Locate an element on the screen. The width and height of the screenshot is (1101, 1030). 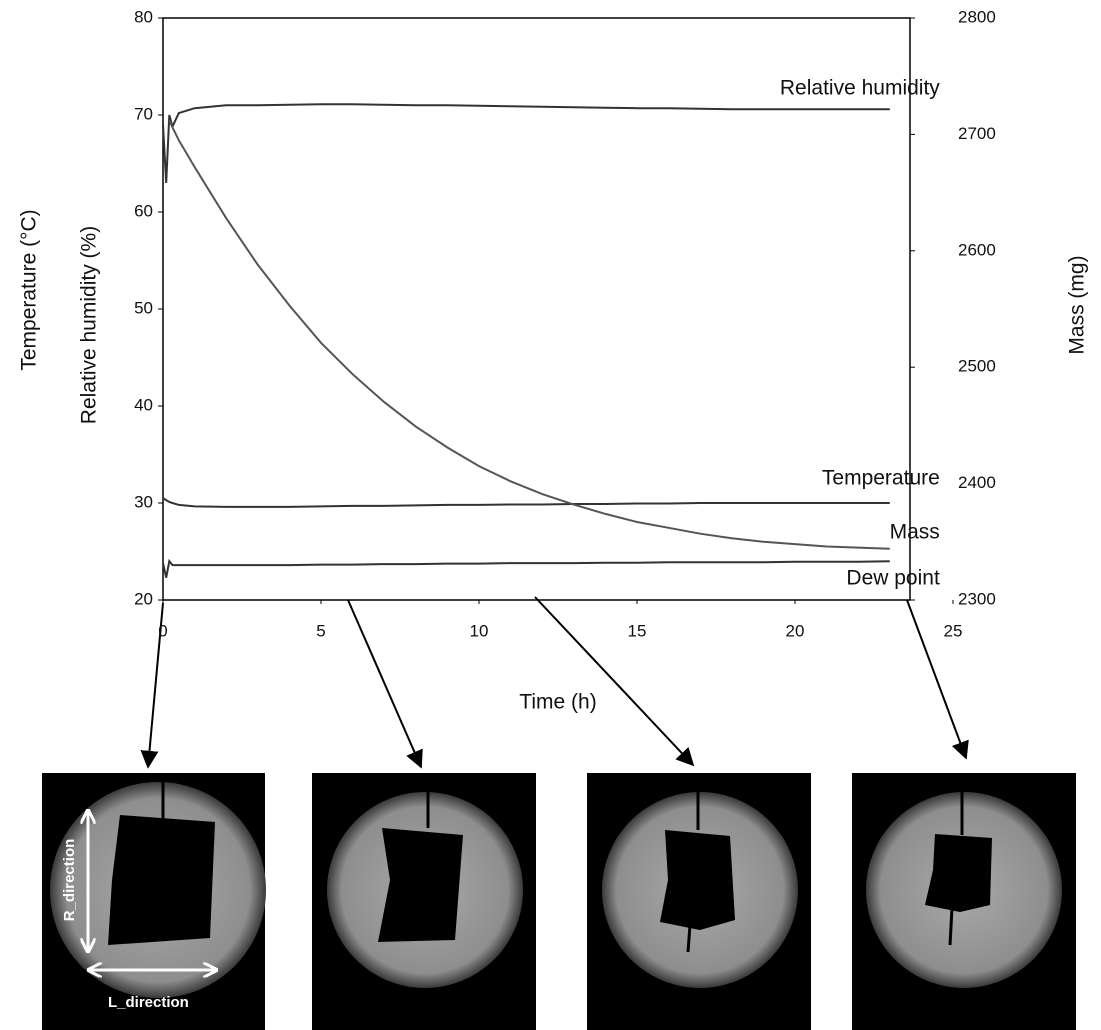
y-axis-title: Relative humidity (%) is located at coordinates (89, 325).